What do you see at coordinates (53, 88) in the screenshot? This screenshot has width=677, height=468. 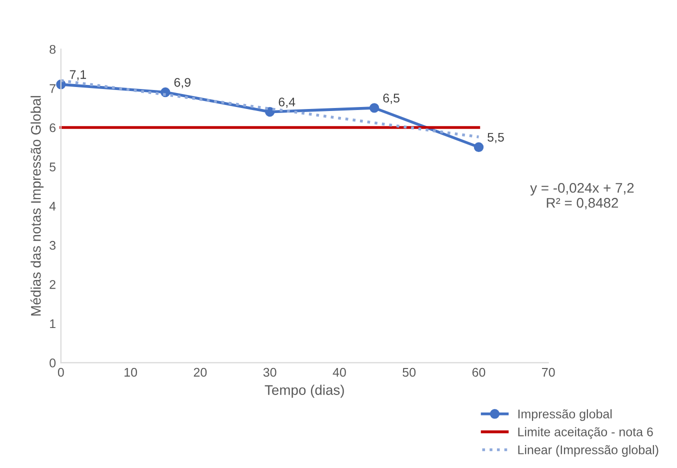 I see `y-tick-label: 7` at bounding box center [53, 88].